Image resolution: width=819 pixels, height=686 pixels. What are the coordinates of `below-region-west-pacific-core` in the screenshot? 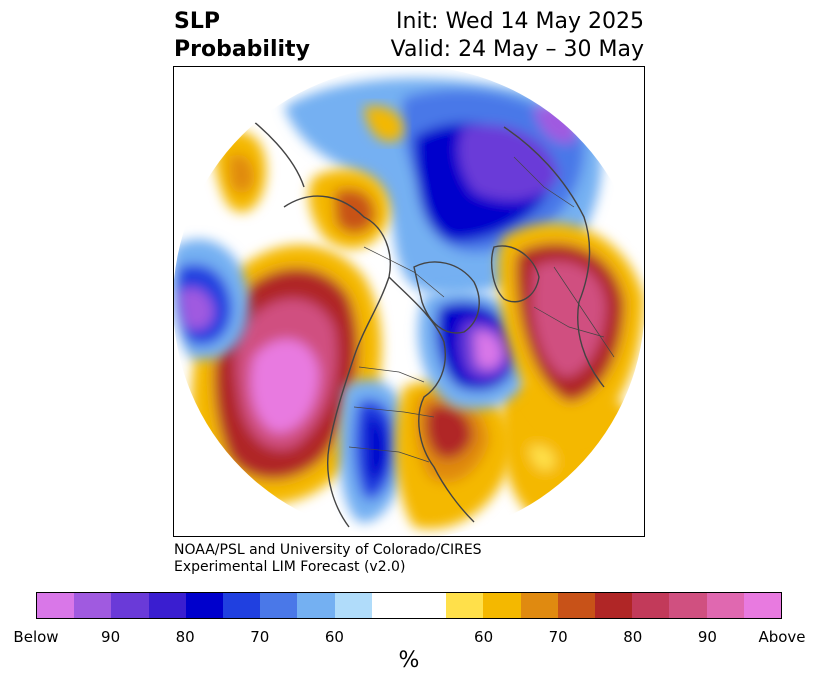 It's located at (196, 309).